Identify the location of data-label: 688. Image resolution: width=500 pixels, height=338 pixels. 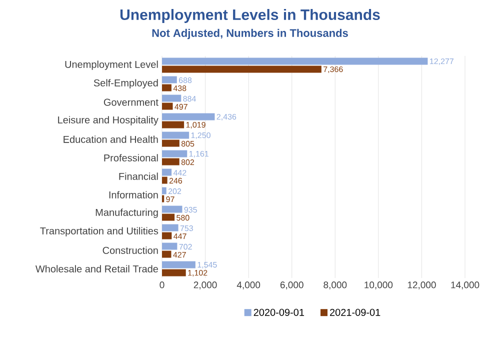
(185, 80).